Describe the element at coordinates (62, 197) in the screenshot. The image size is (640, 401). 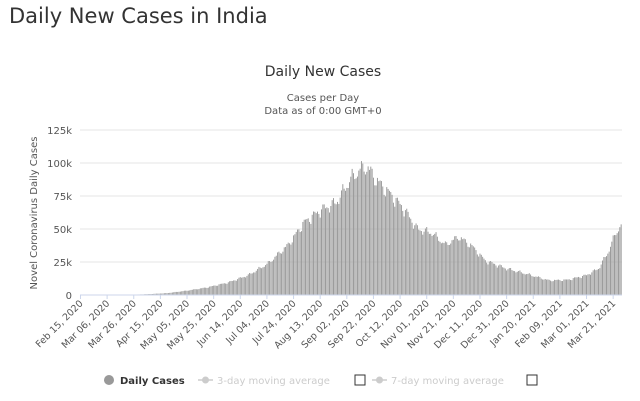
I see `y-tick-label: 75k` at that location.